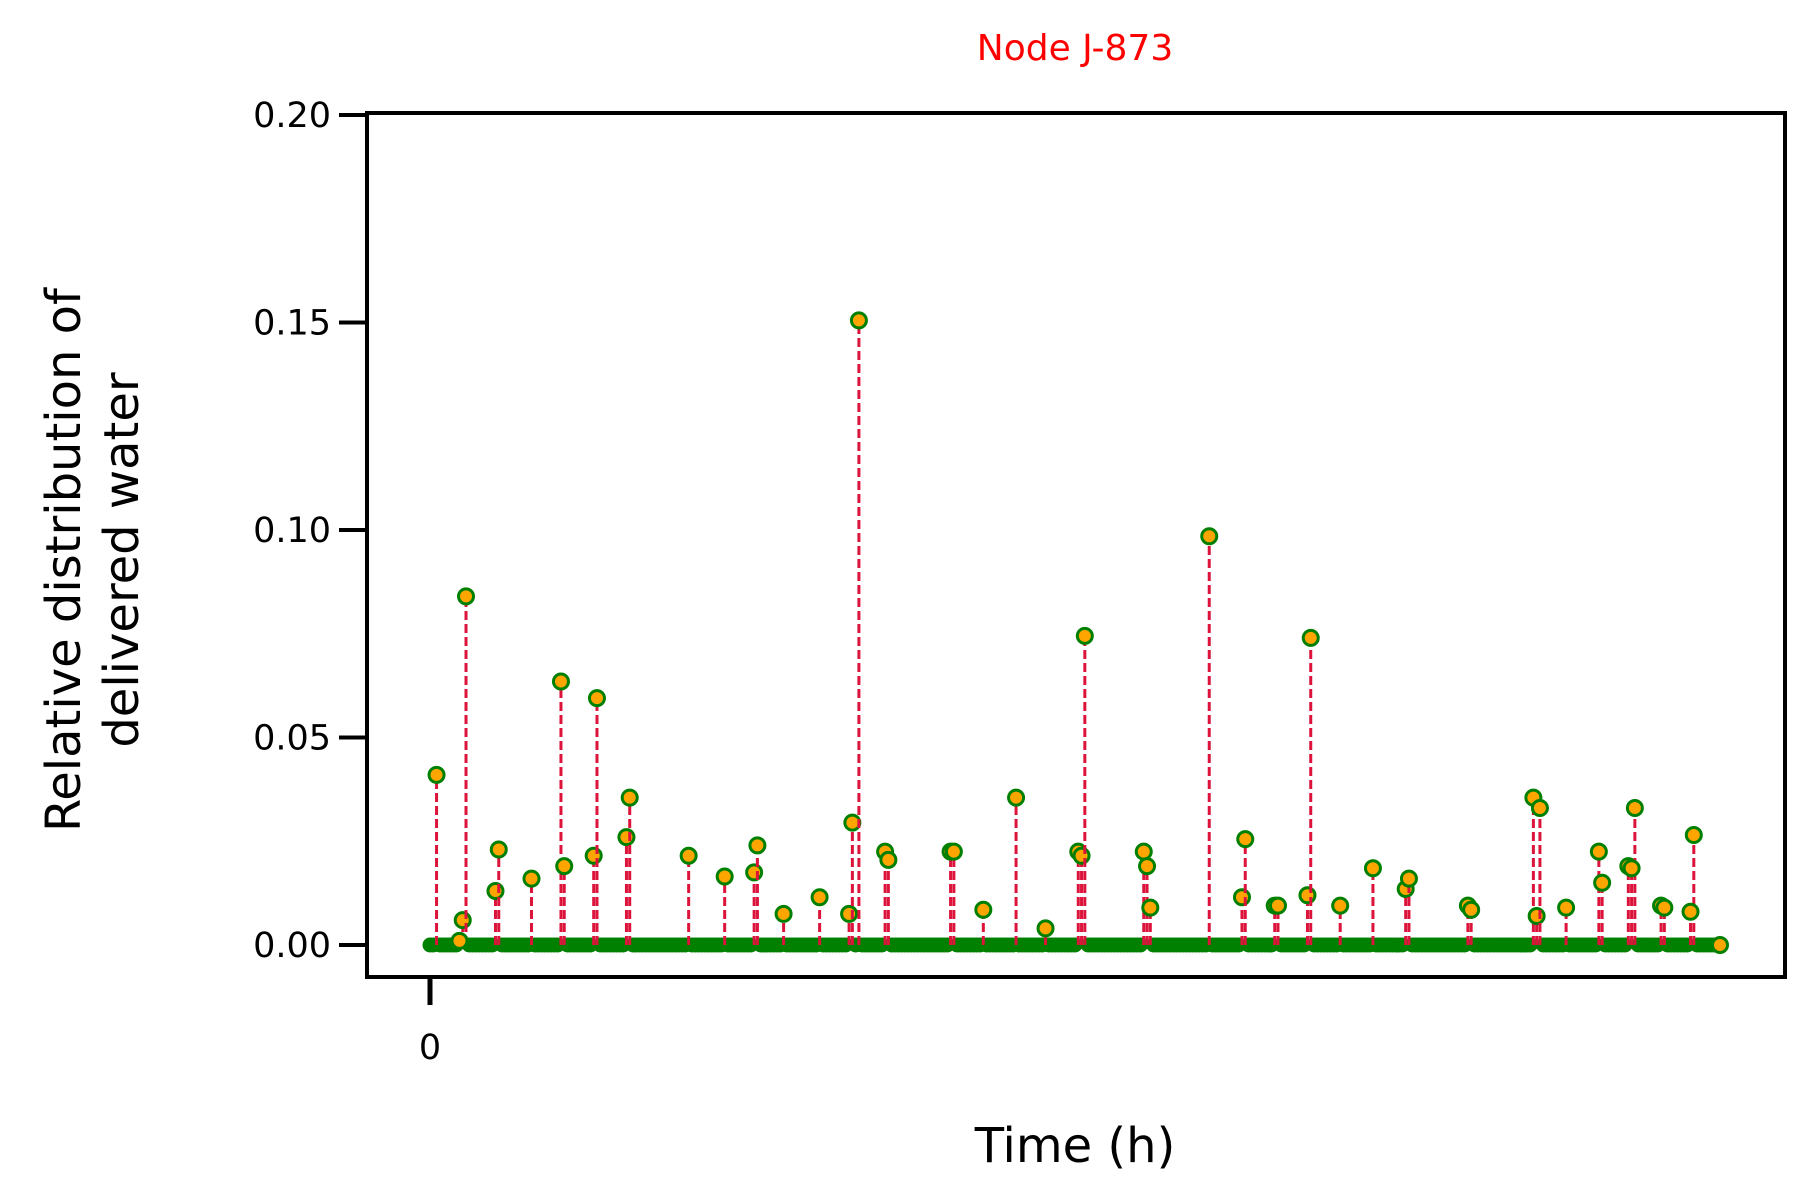 This screenshot has height=1200, width=1800. Describe the element at coordinates (1075, 1146) in the screenshot. I see `x-axis-label: Time (h)` at that location.